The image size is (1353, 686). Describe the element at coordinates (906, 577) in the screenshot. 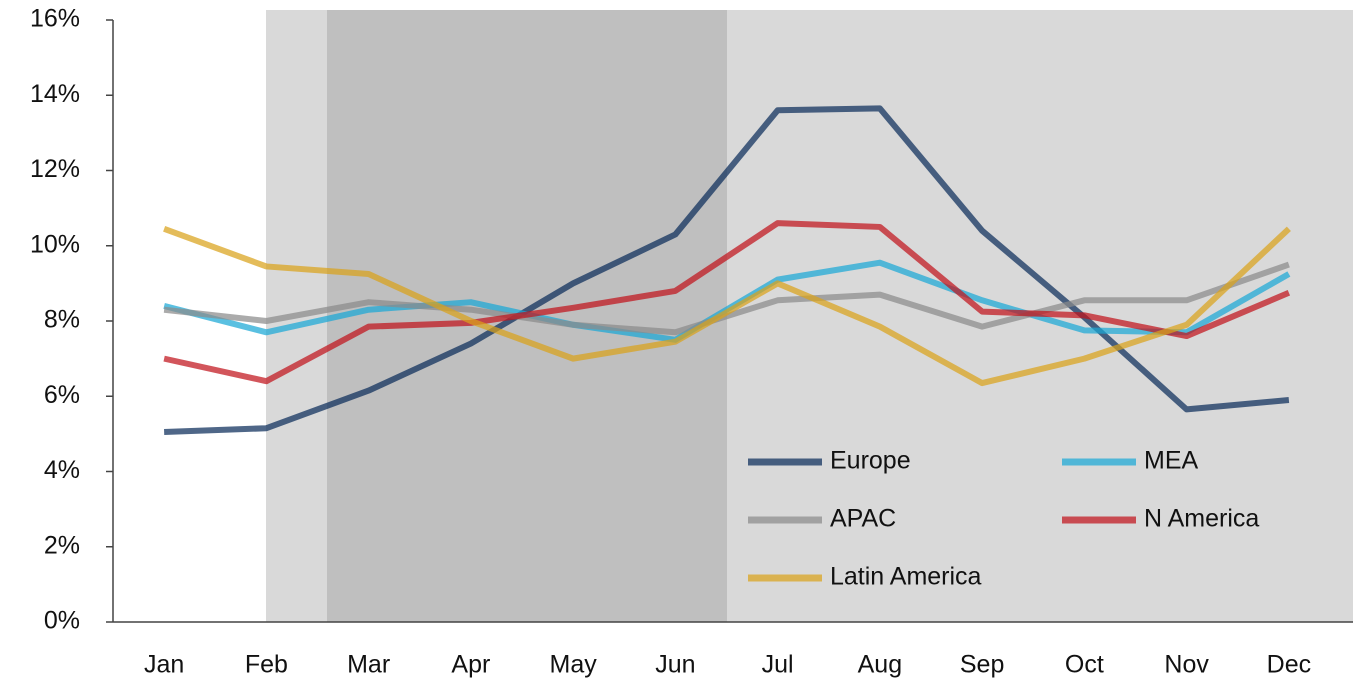

I see `legend-label: Latin America` at that location.